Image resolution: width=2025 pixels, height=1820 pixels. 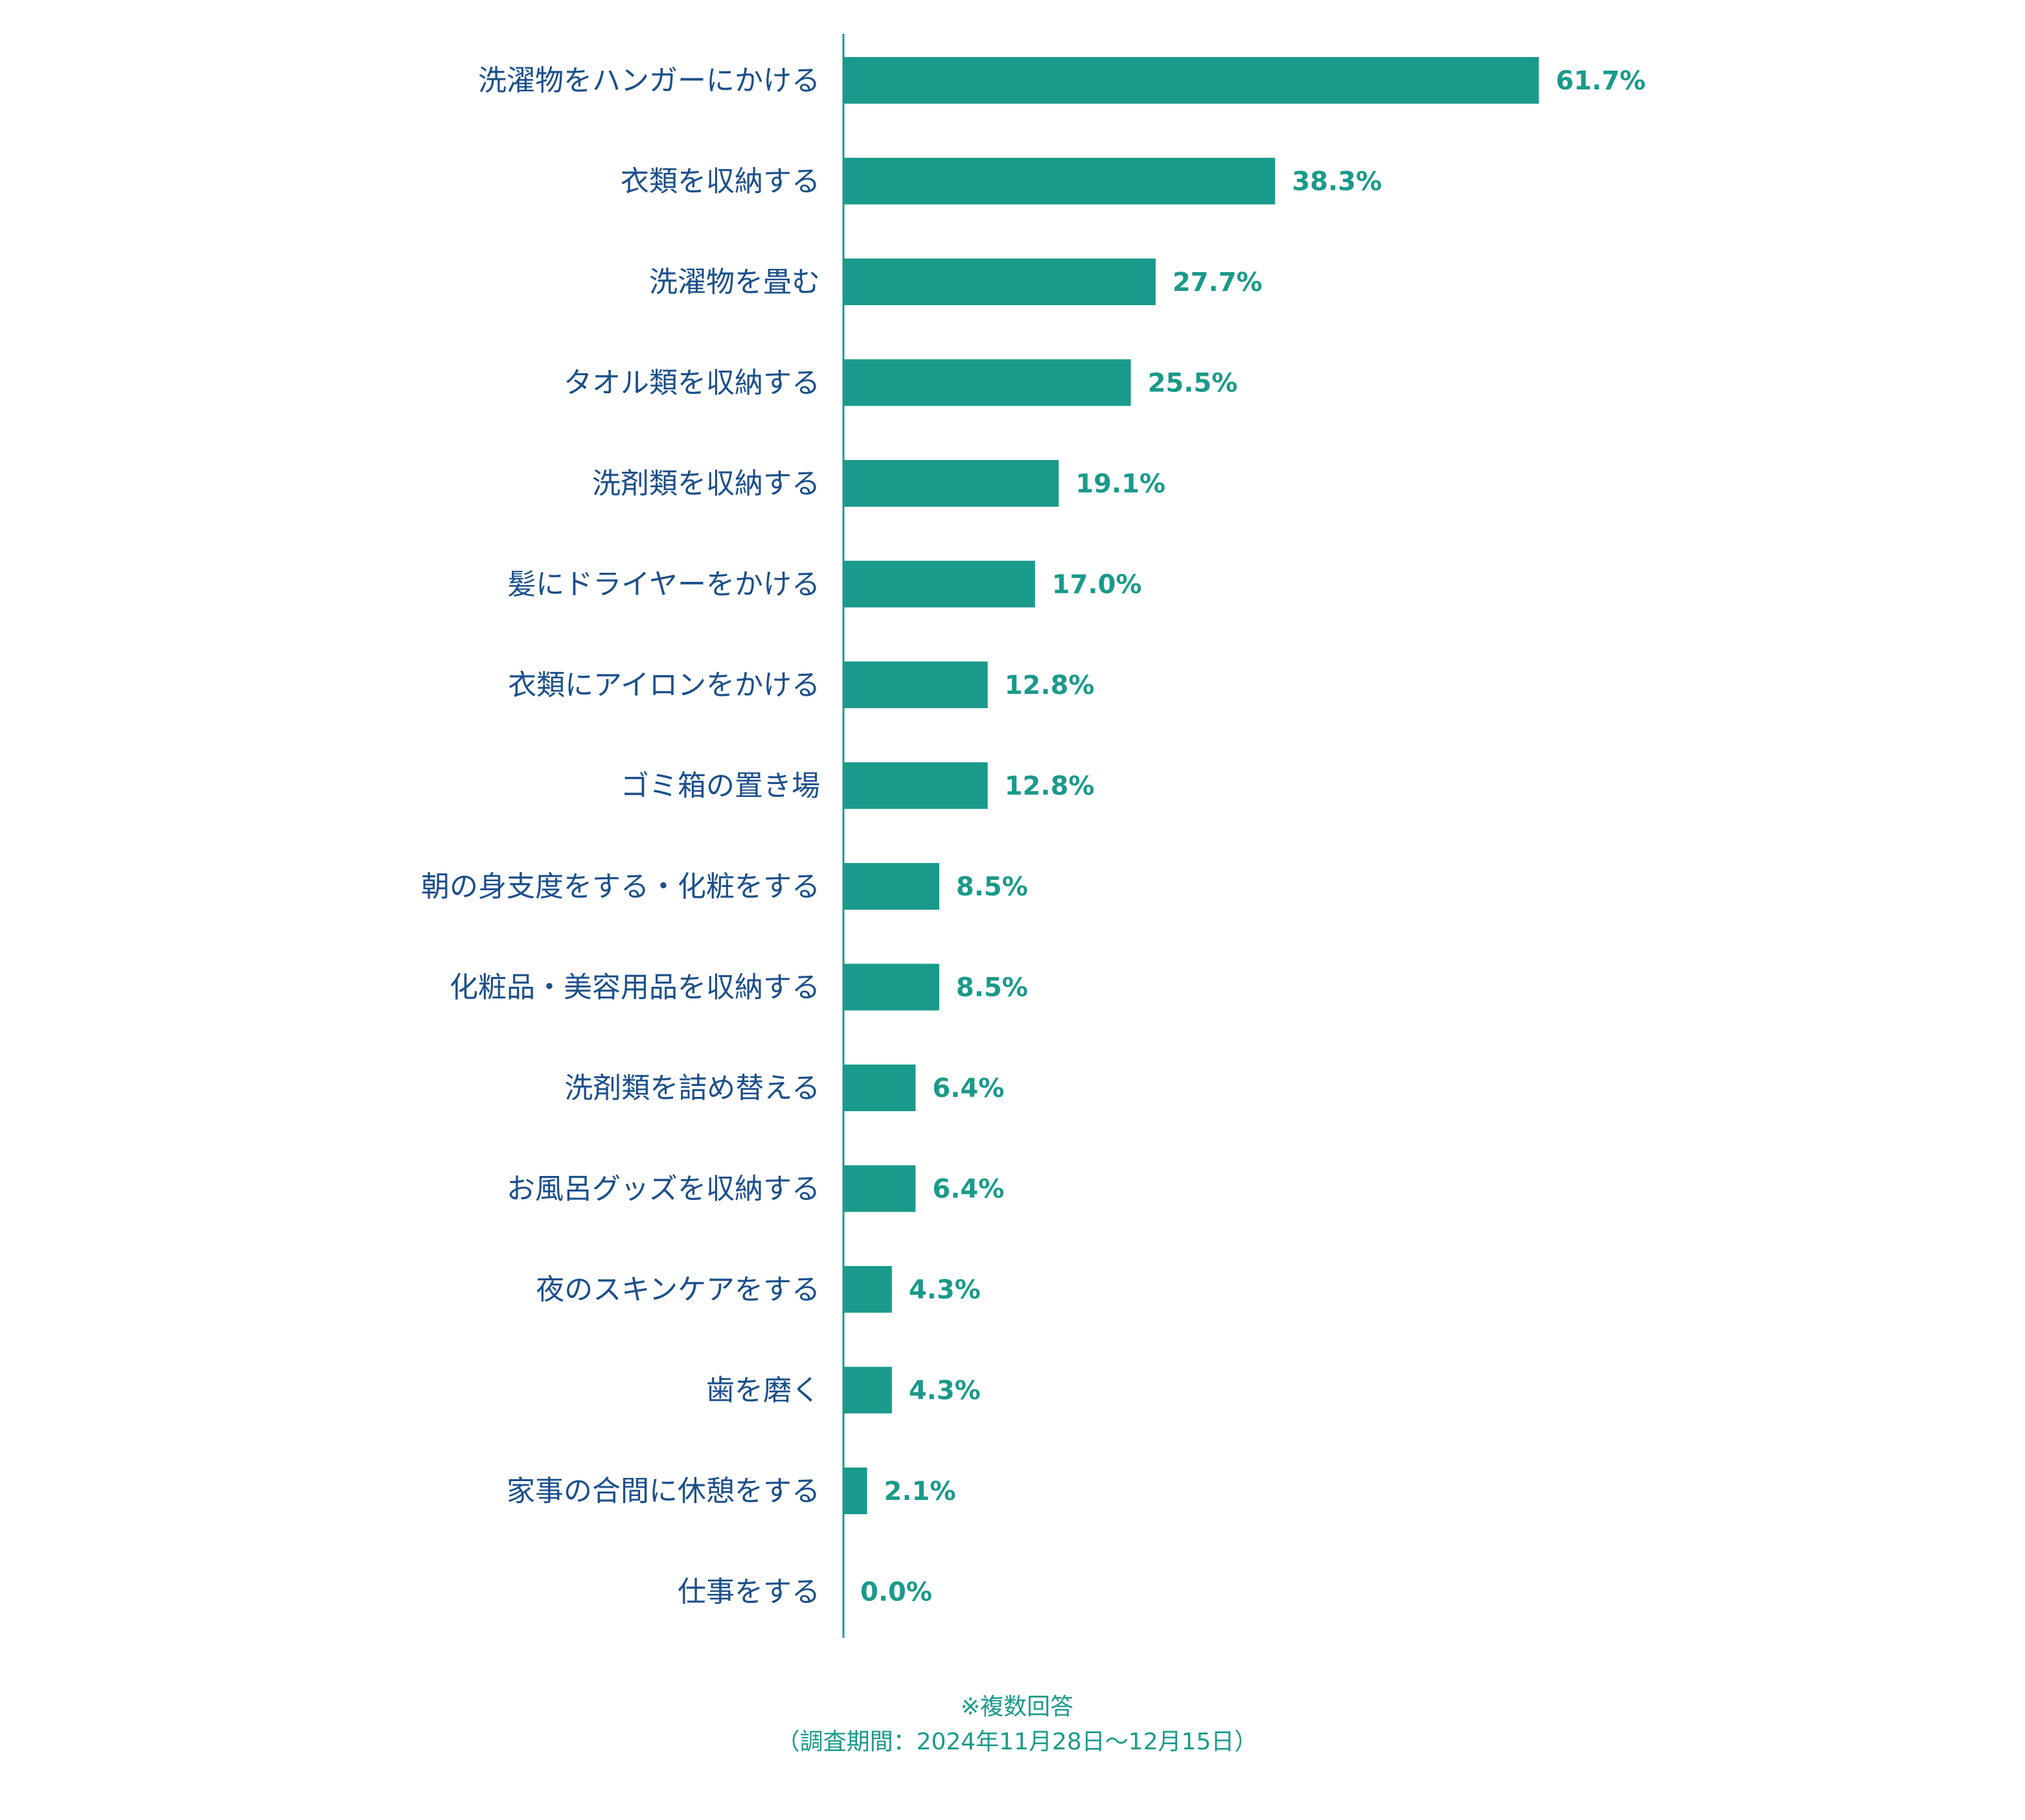 What do you see at coordinates (706, 484) in the screenshot?
I see `category-label: 洗剤類を収納する` at bounding box center [706, 484].